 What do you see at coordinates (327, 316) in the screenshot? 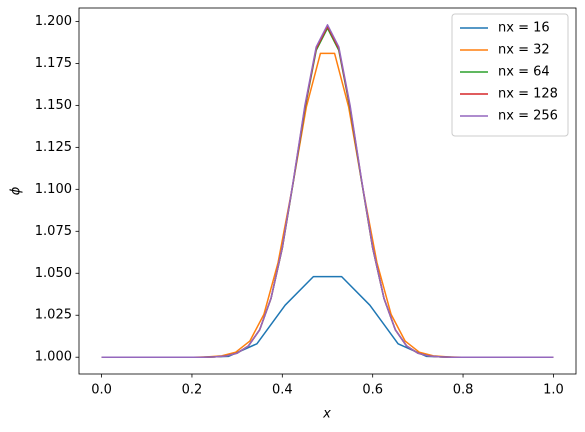
I see `series-line` at bounding box center [327, 316].